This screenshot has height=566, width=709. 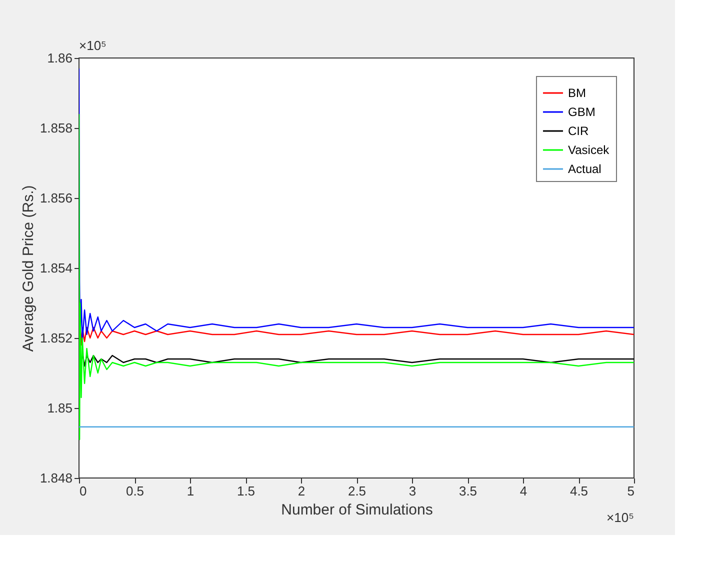 What do you see at coordinates (468, 491) in the screenshot?
I see `x-tick-label: 3.5` at bounding box center [468, 491].